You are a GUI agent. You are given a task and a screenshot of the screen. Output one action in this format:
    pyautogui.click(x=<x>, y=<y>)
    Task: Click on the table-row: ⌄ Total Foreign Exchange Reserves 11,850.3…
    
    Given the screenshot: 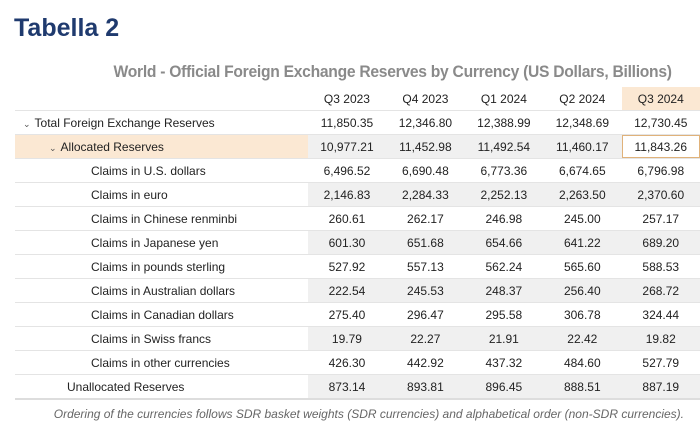 What is the action you would take?
    pyautogui.click(x=357, y=122)
    